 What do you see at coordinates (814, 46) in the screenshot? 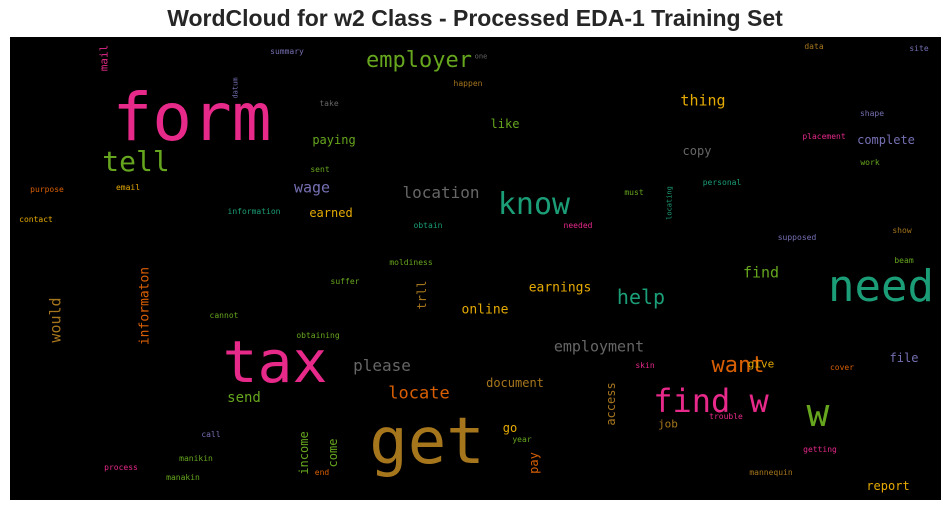
I see `word-data: data` at bounding box center [814, 46].